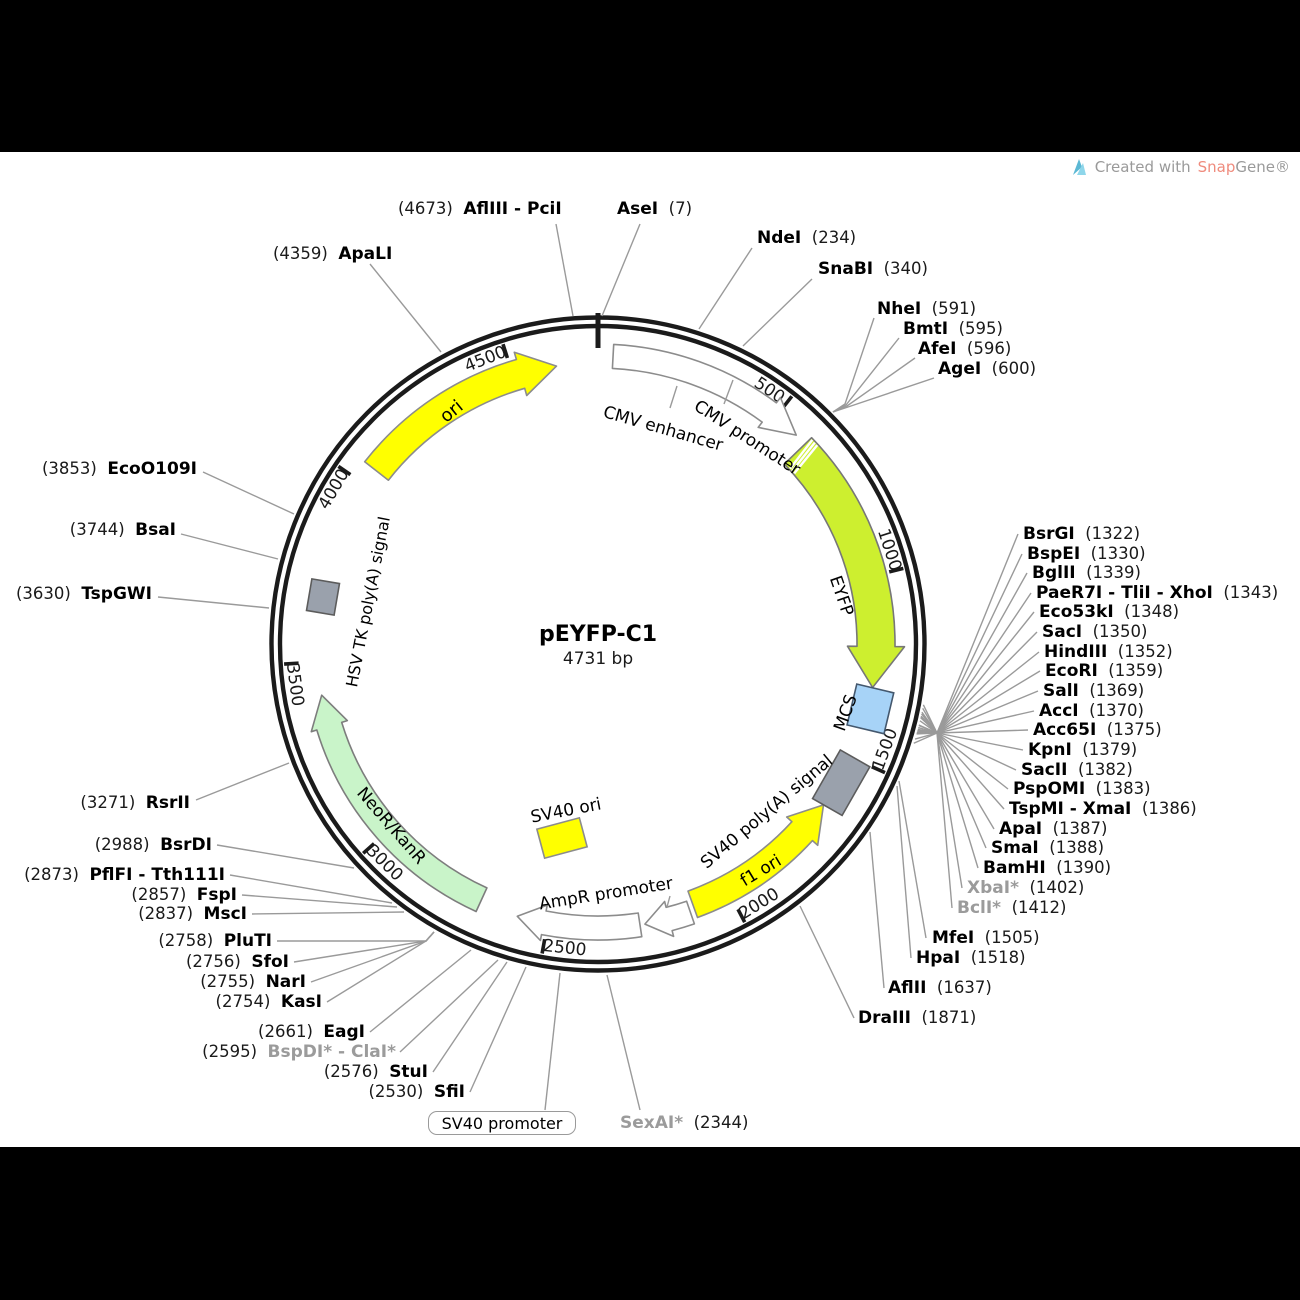 The image size is (1300, 1300). What do you see at coordinates (480, 209) in the screenshot?
I see `enzyme-label-afliii-pcii: (4673) AflIII - PciI` at bounding box center [480, 209].